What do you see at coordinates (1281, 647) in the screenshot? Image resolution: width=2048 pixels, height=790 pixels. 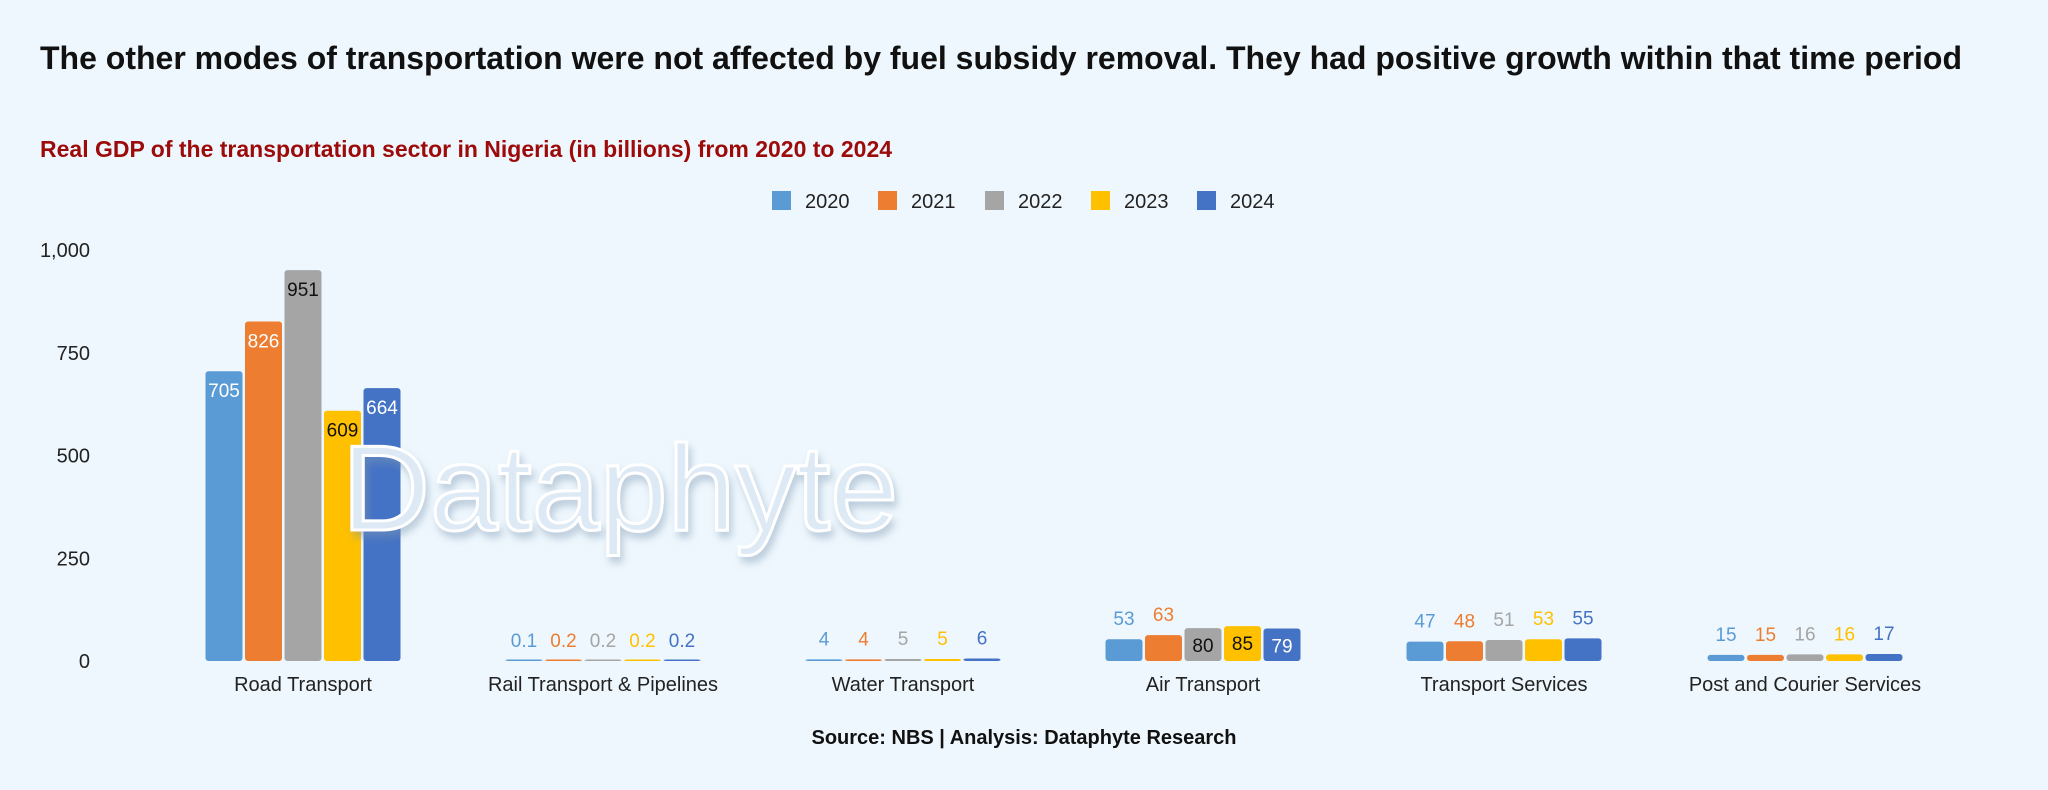 I see `data-label: 79` at bounding box center [1281, 647].